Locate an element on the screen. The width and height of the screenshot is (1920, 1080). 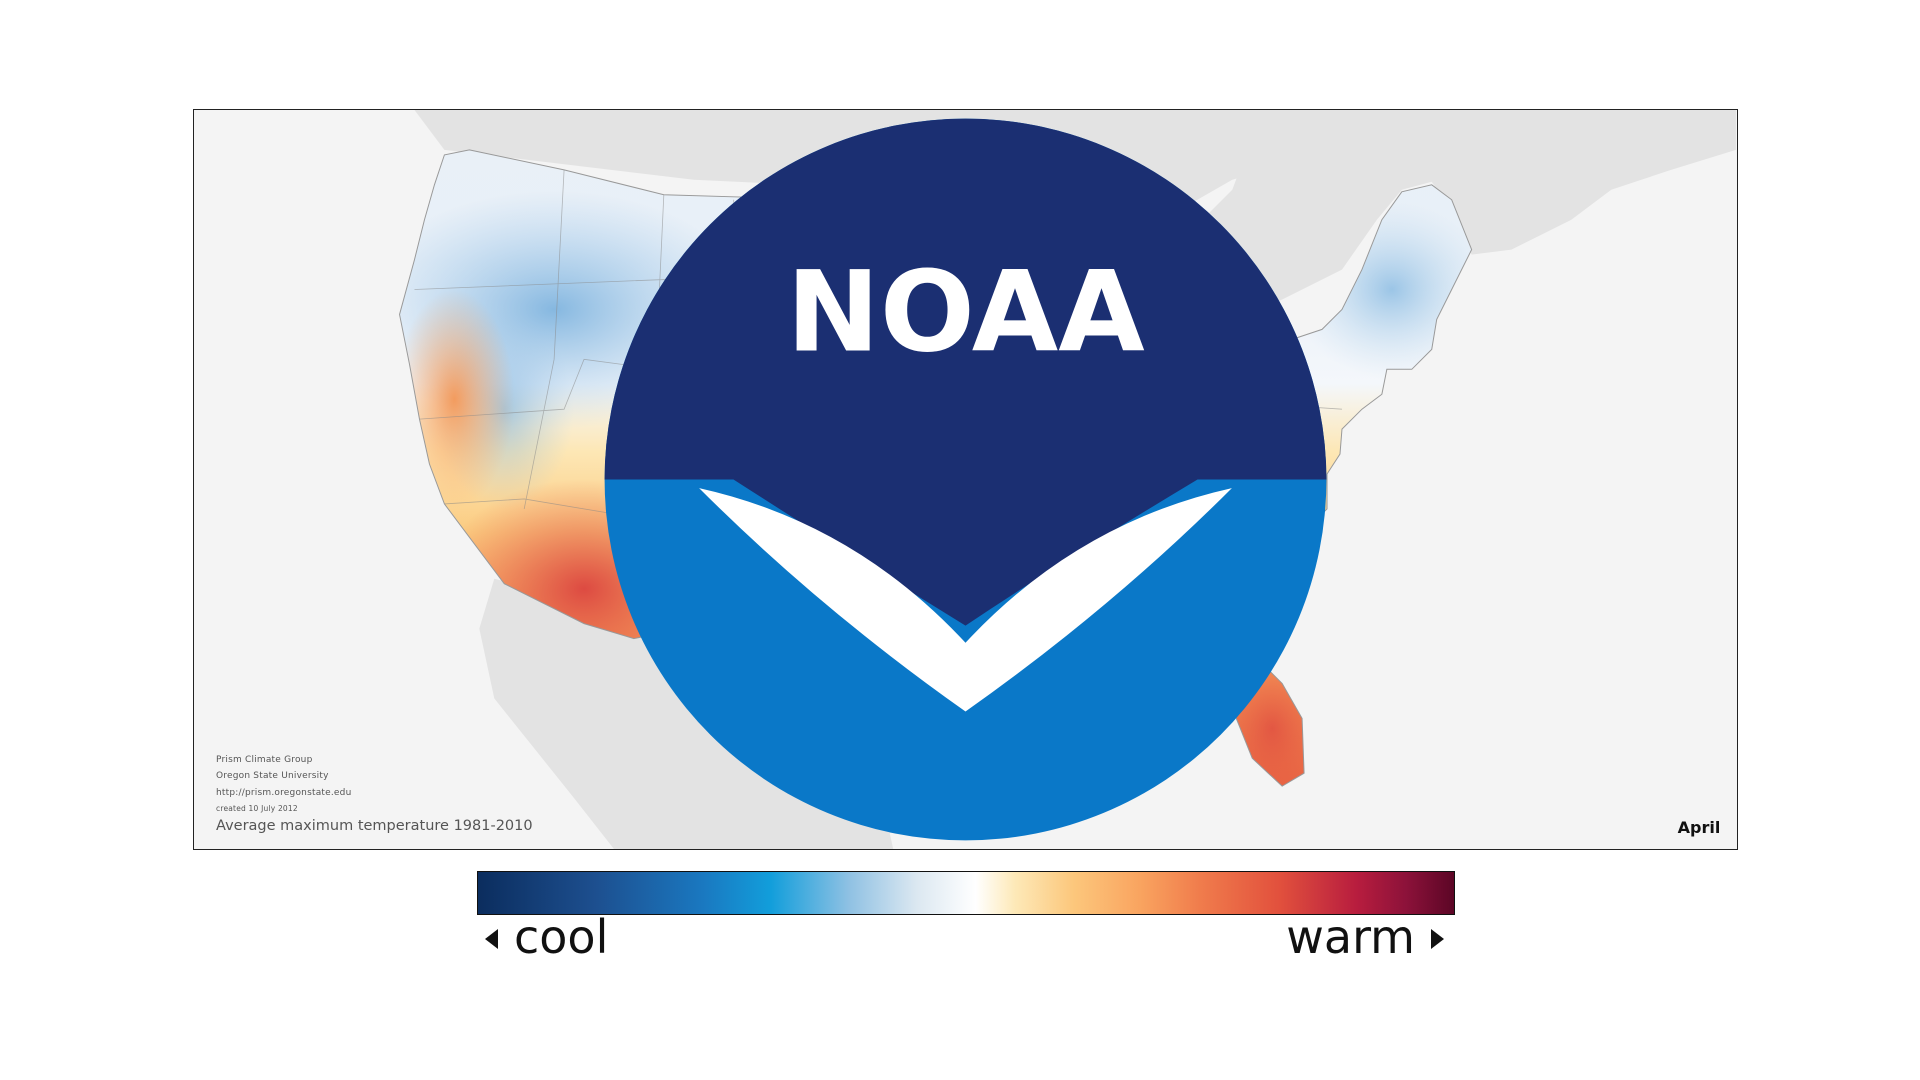
legend-cool-label: cool is located at coordinates (561, 937).